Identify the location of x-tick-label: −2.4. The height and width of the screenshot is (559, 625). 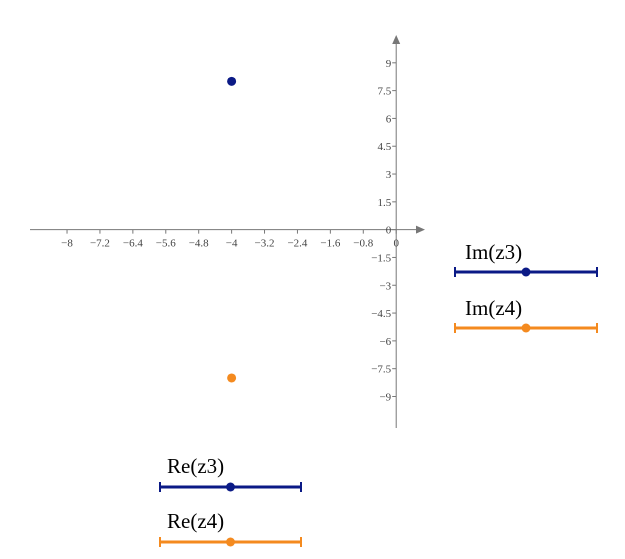
(297, 244).